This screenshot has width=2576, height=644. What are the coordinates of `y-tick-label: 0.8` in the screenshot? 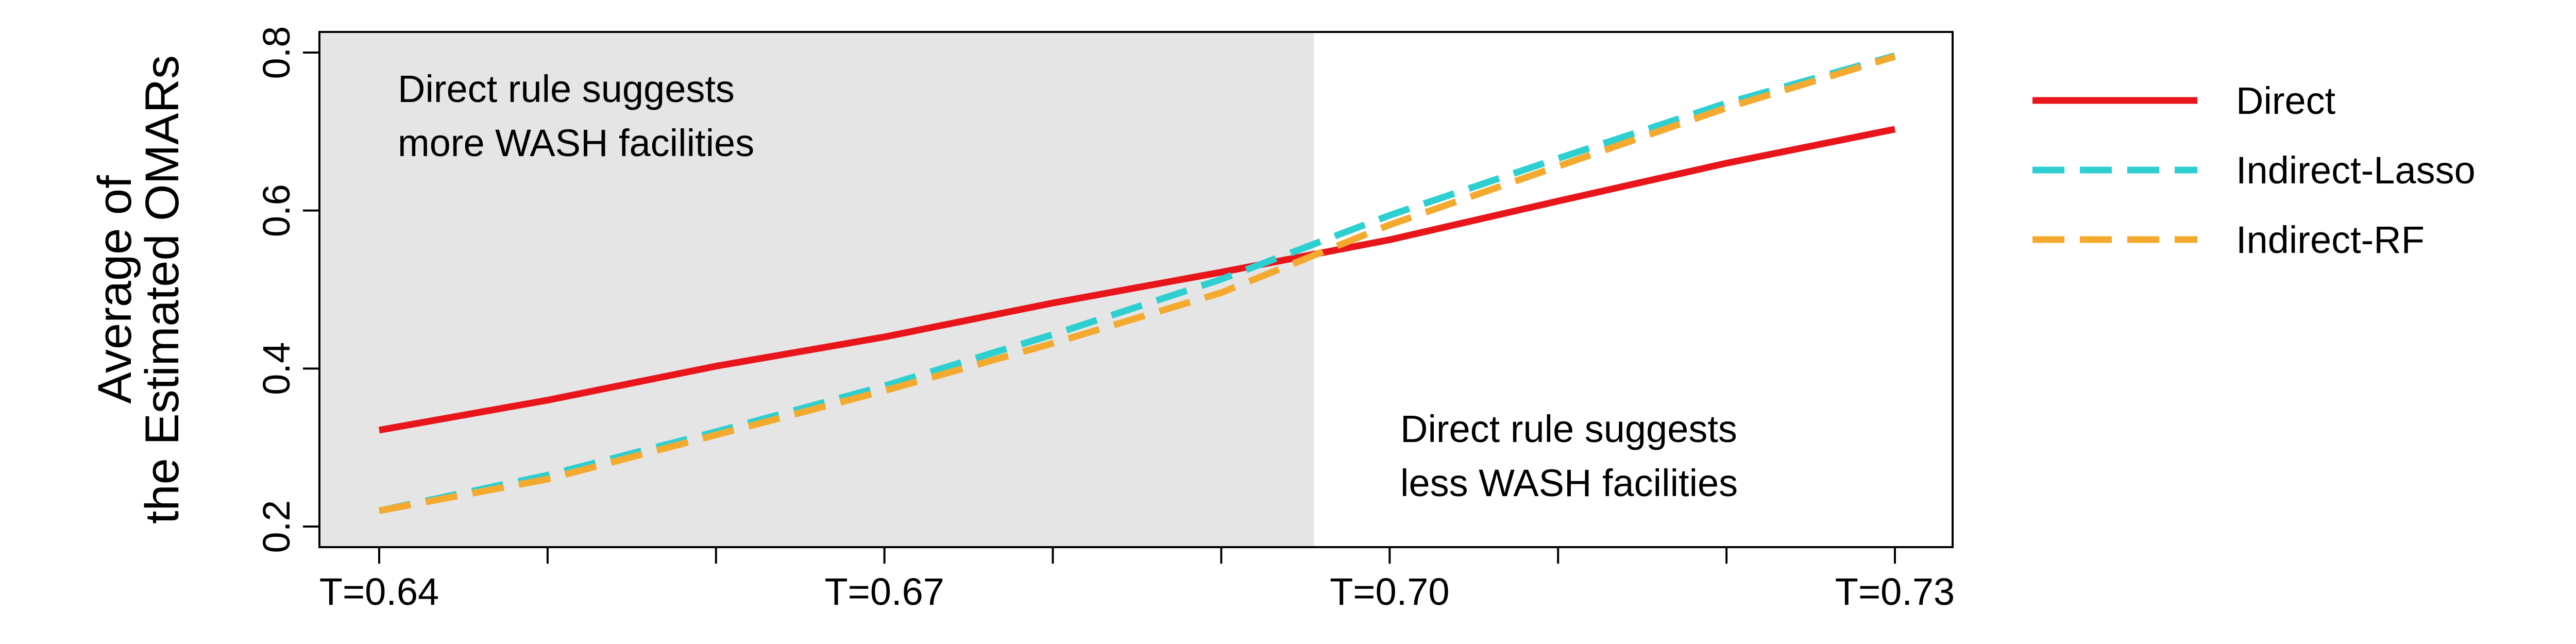 It's located at (276, 52).